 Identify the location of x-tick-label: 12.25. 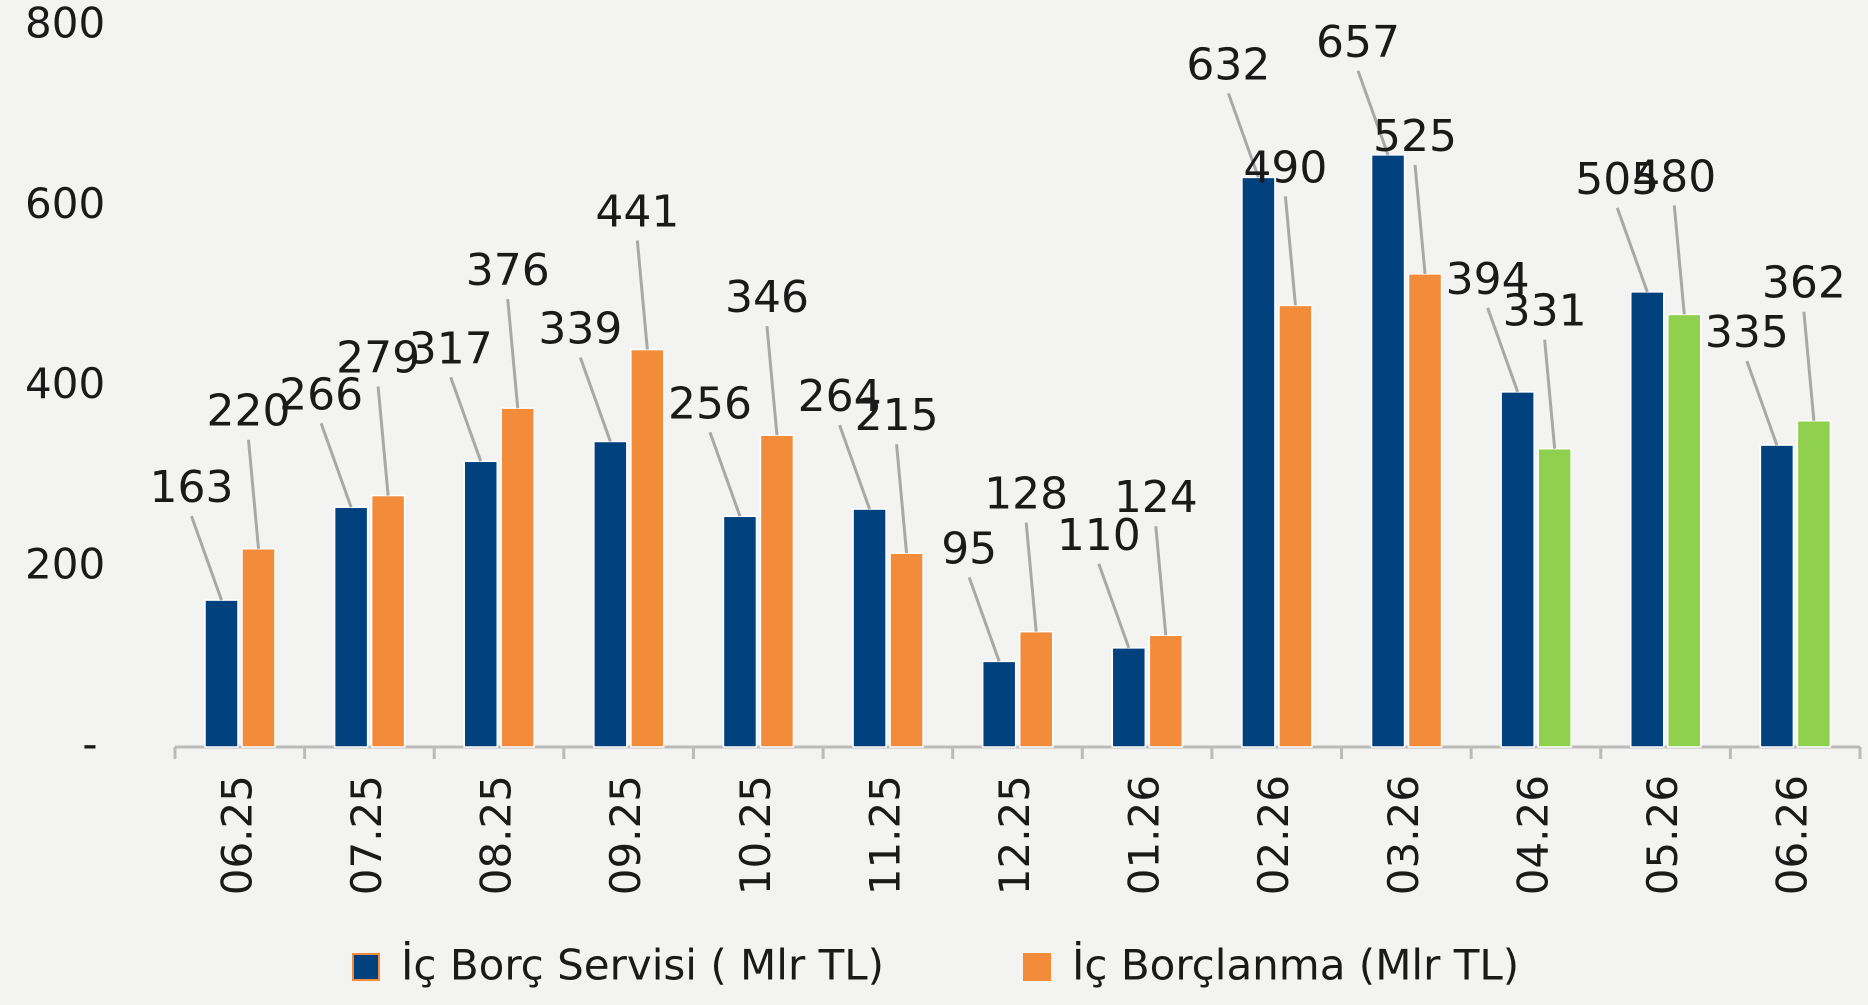
(1014, 835).